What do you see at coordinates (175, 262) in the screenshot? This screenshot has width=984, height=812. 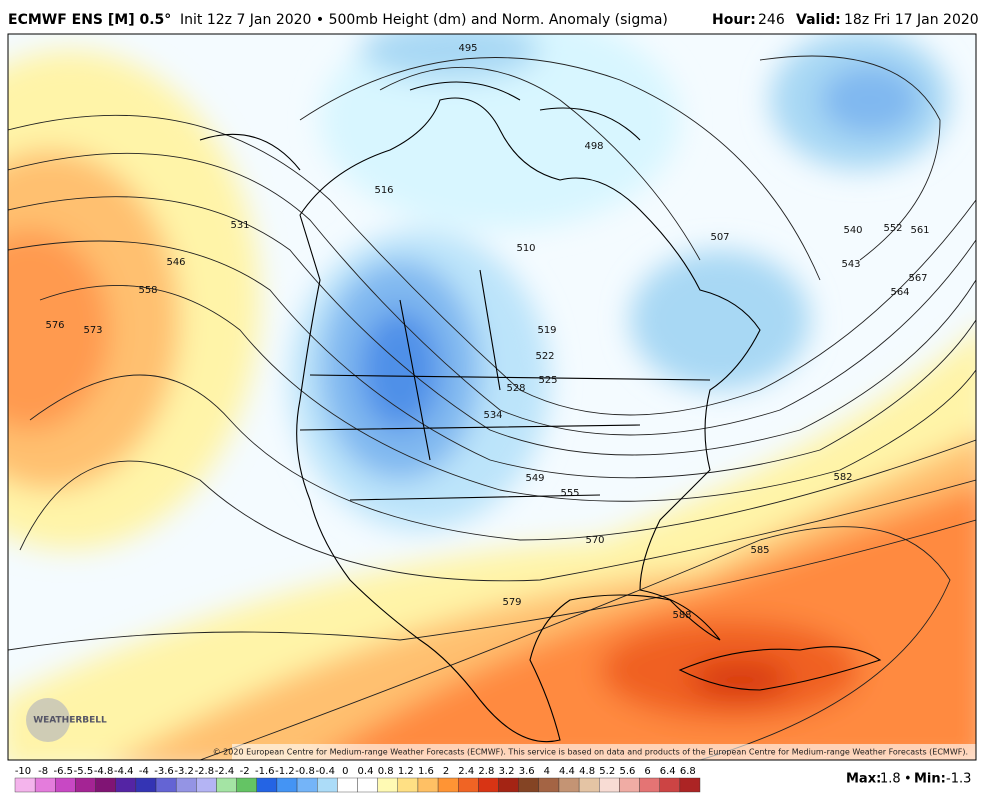 I see `contour-label: 546` at bounding box center [175, 262].